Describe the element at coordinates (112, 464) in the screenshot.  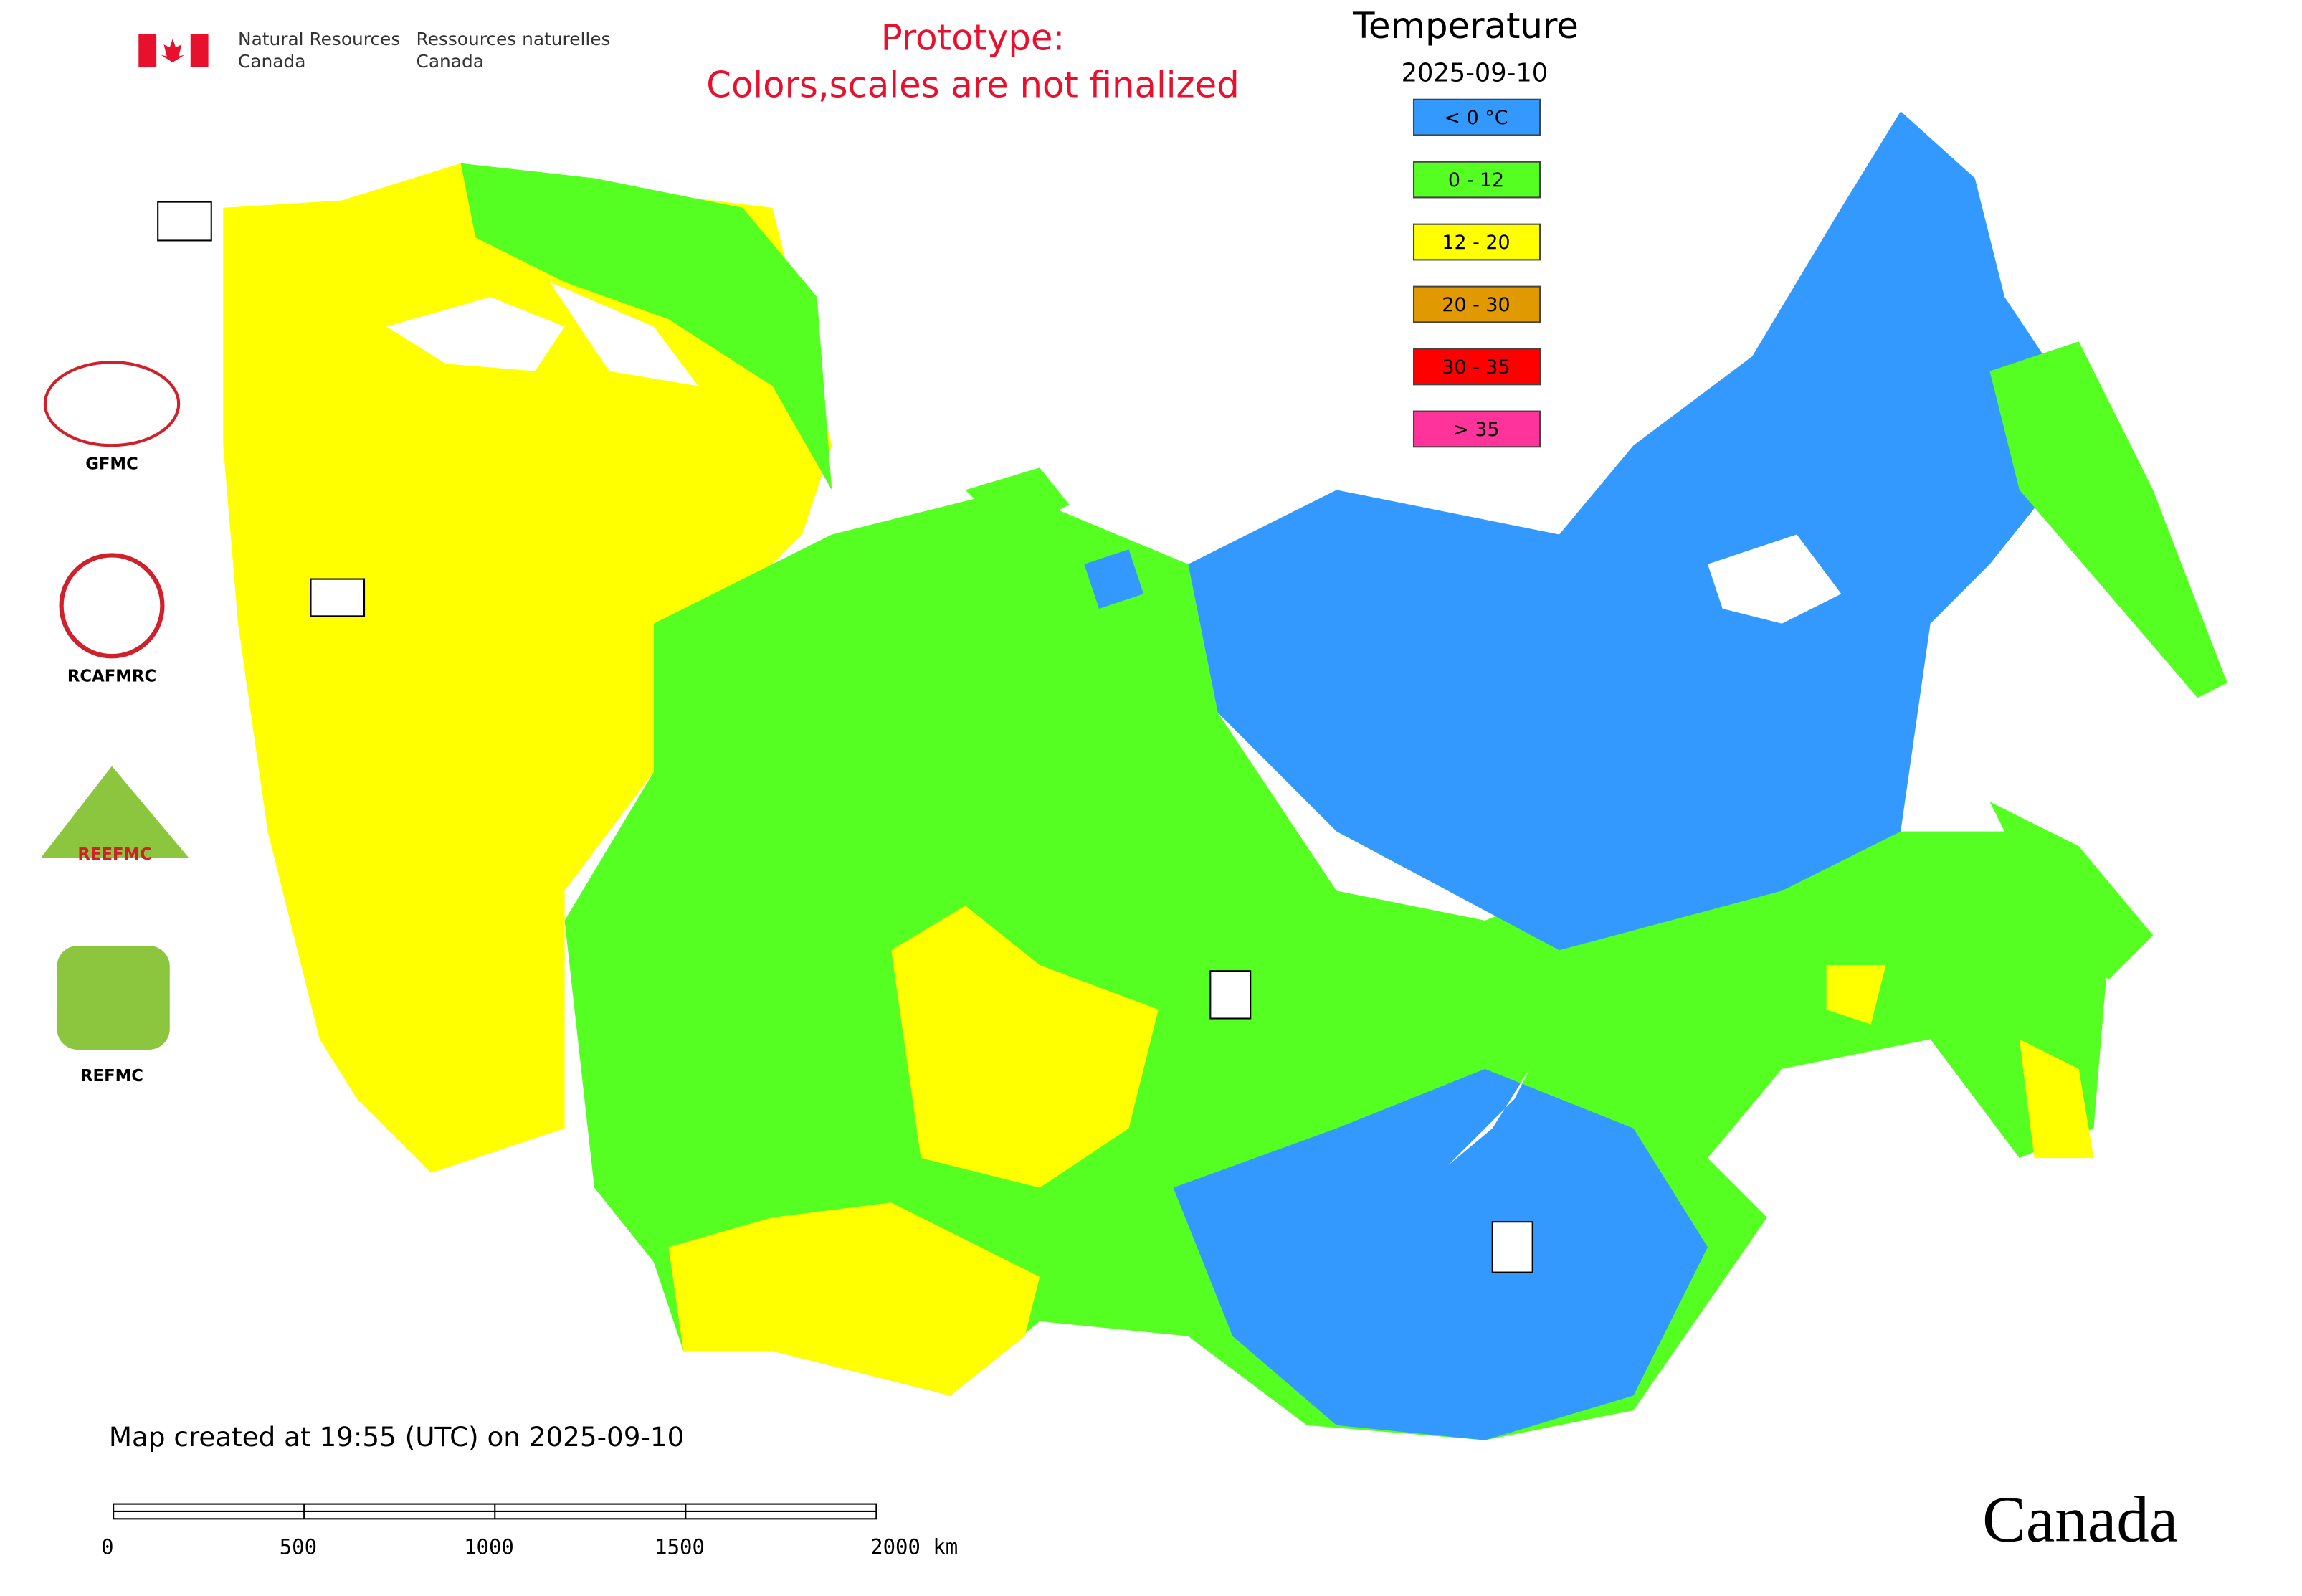
I see `logo-label: GFMC` at that location.